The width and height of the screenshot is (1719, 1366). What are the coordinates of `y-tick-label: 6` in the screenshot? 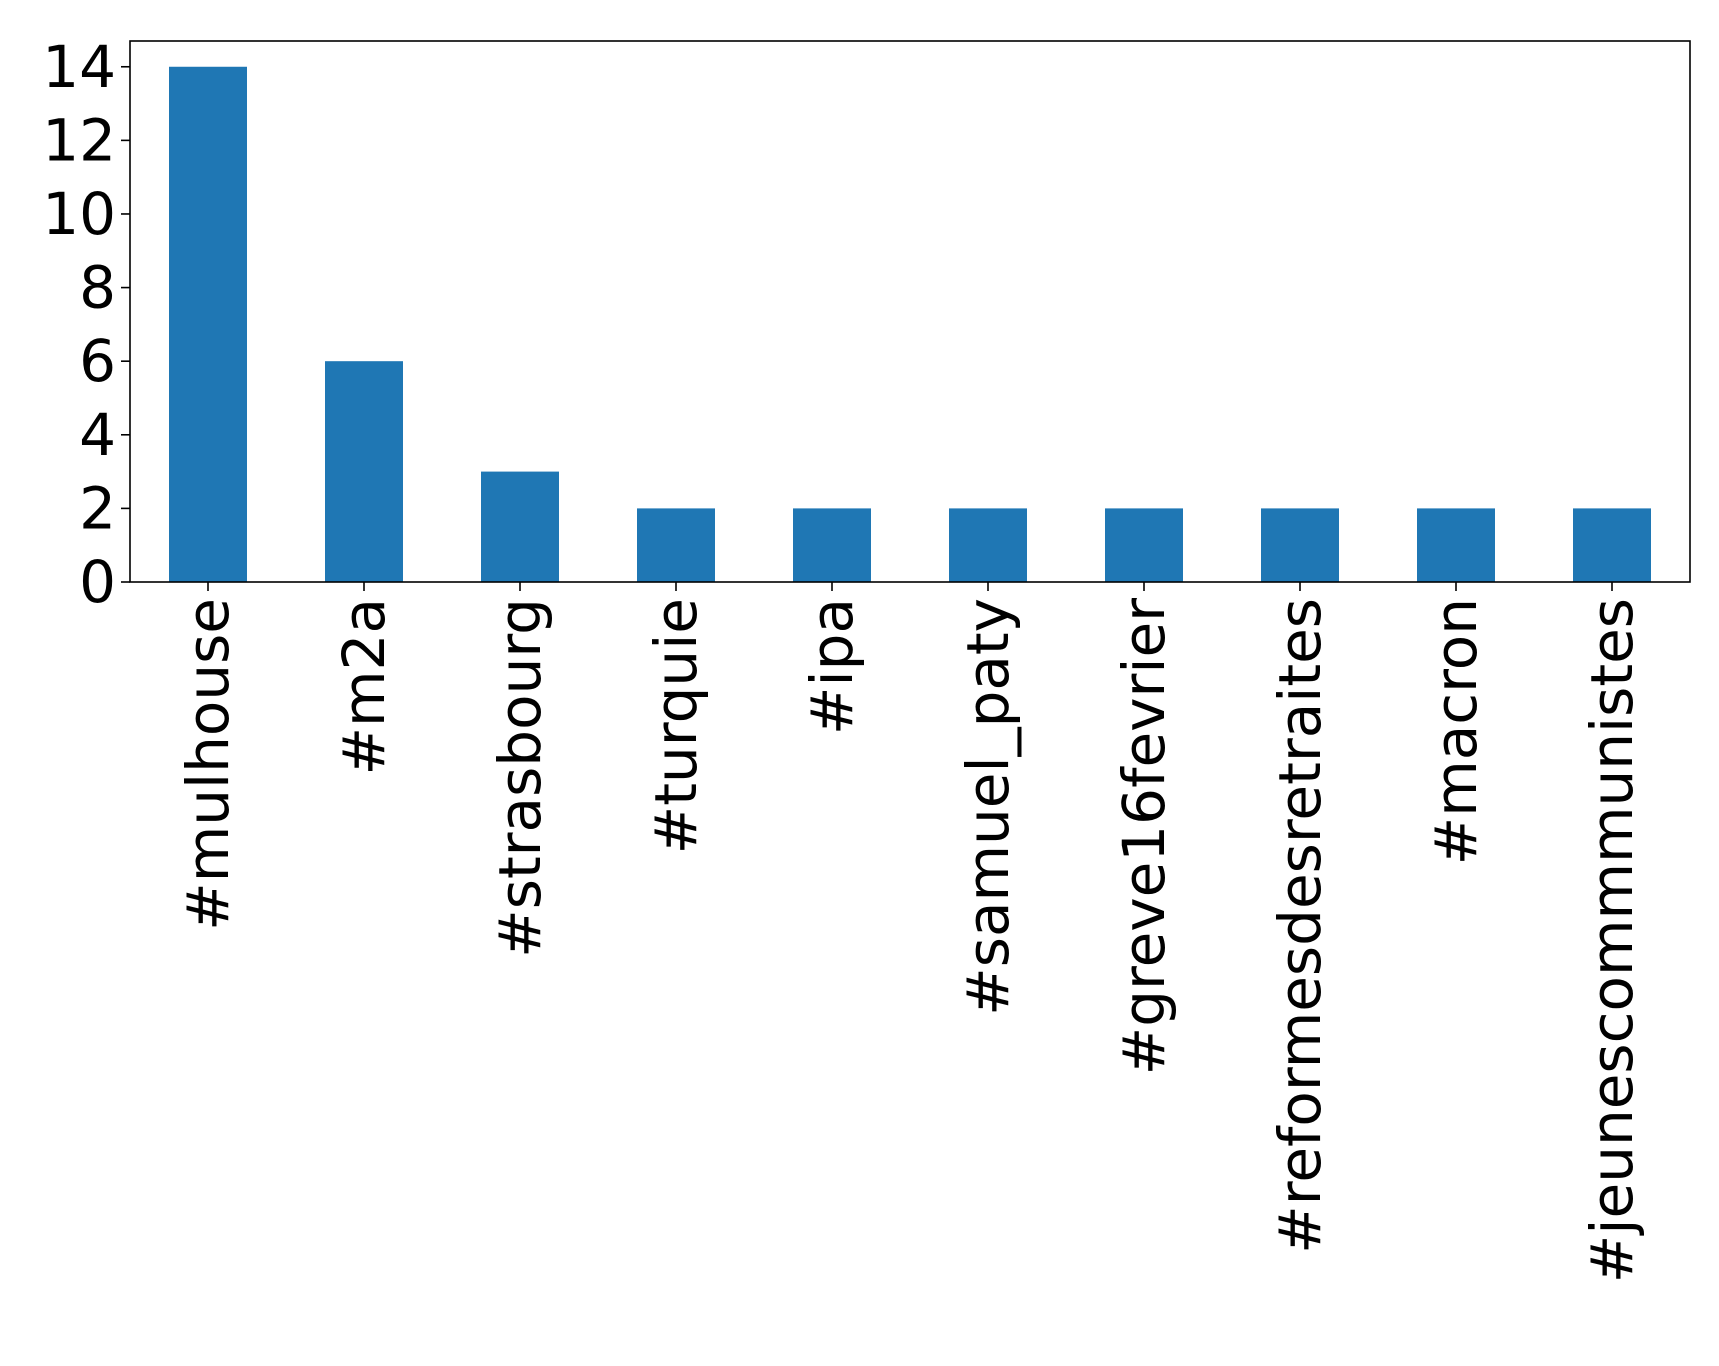 It's located at (97, 361).